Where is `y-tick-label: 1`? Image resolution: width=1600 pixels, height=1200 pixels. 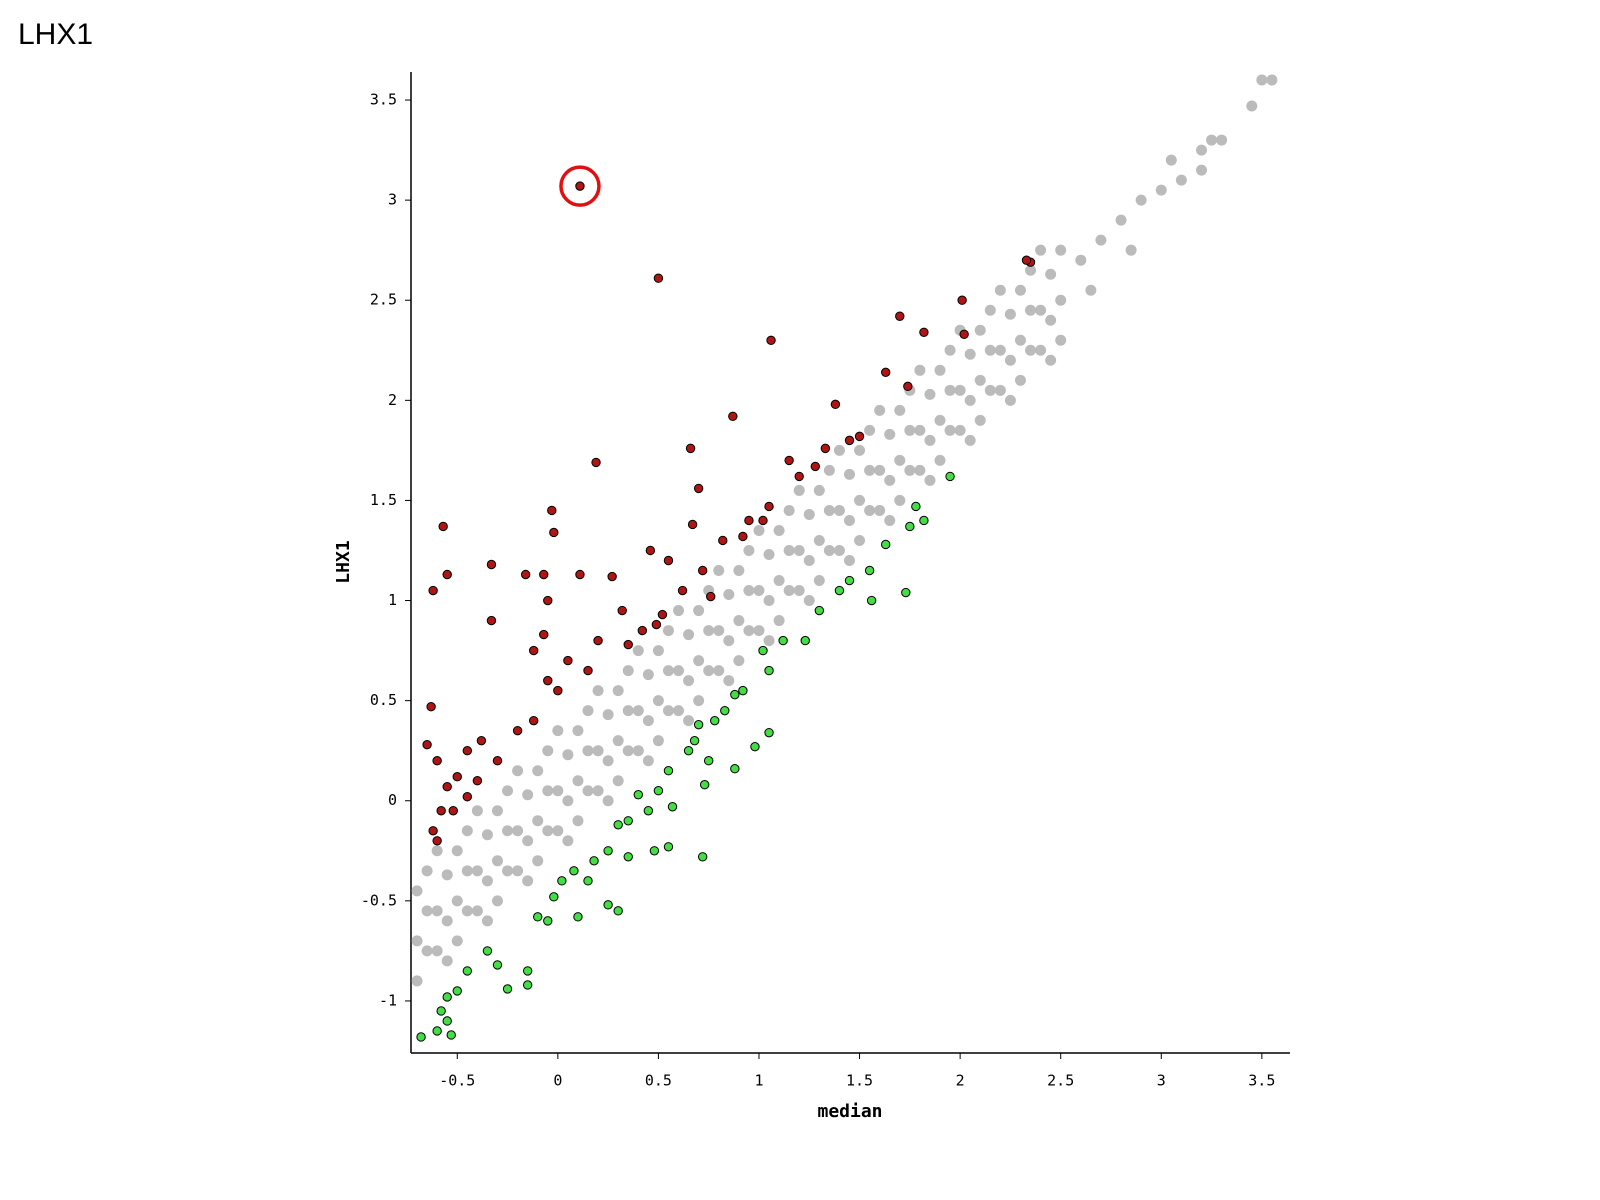
y-tick-label: 1 is located at coordinates (392, 600).